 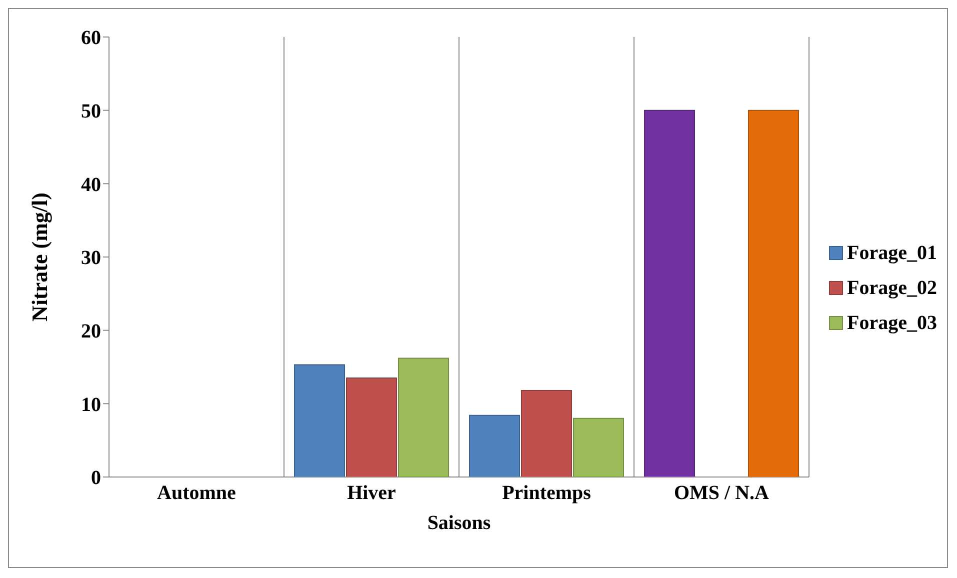 What do you see at coordinates (196, 493) in the screenshot?
I see `x-tick-label: Automne` at bounding box center [196, 493].